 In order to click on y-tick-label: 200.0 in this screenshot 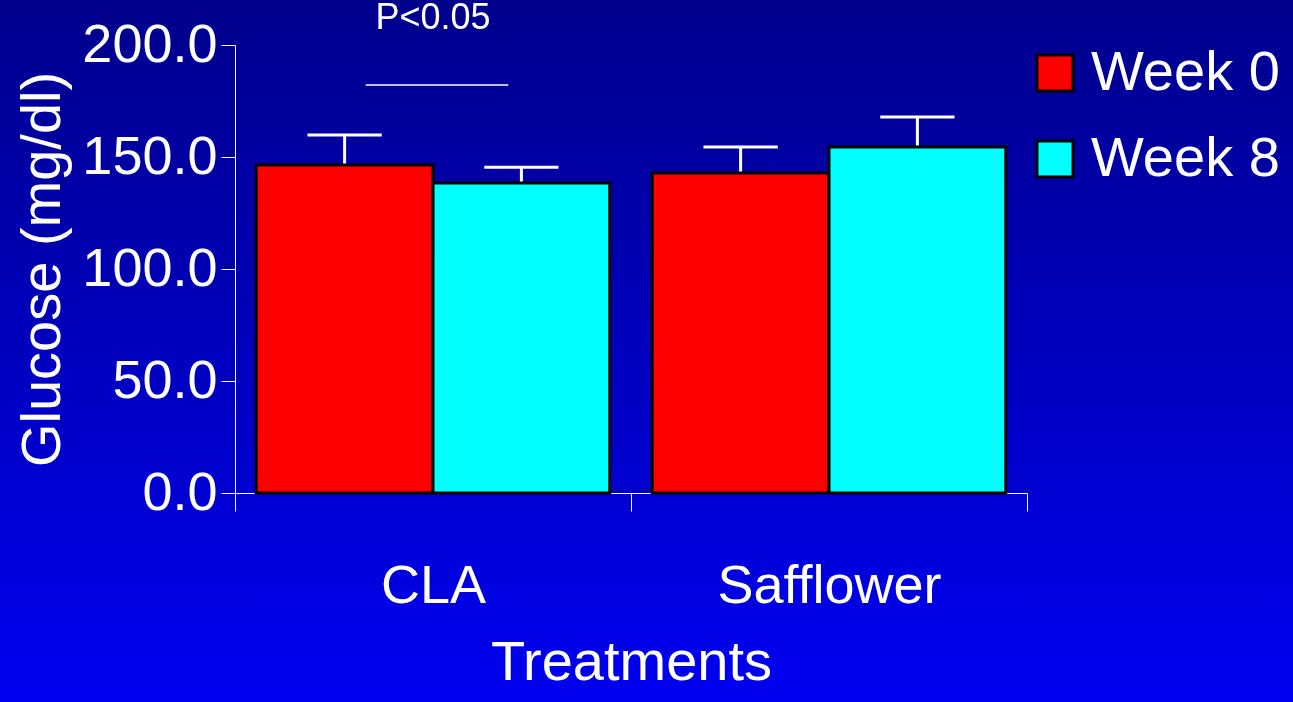, I will do `click(150, 42)`.